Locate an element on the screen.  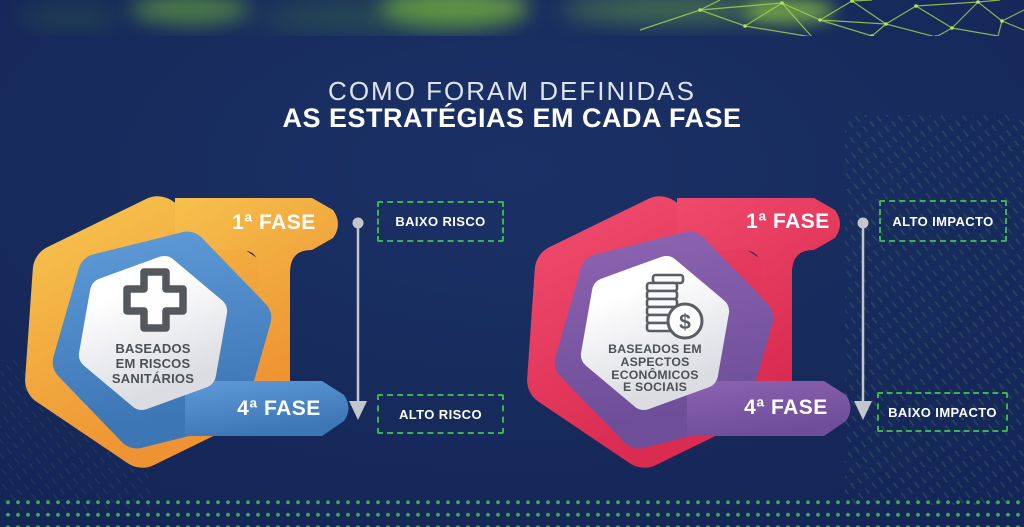
center-label-line: SANITÁRIOS is located at coordinates (153, 378).